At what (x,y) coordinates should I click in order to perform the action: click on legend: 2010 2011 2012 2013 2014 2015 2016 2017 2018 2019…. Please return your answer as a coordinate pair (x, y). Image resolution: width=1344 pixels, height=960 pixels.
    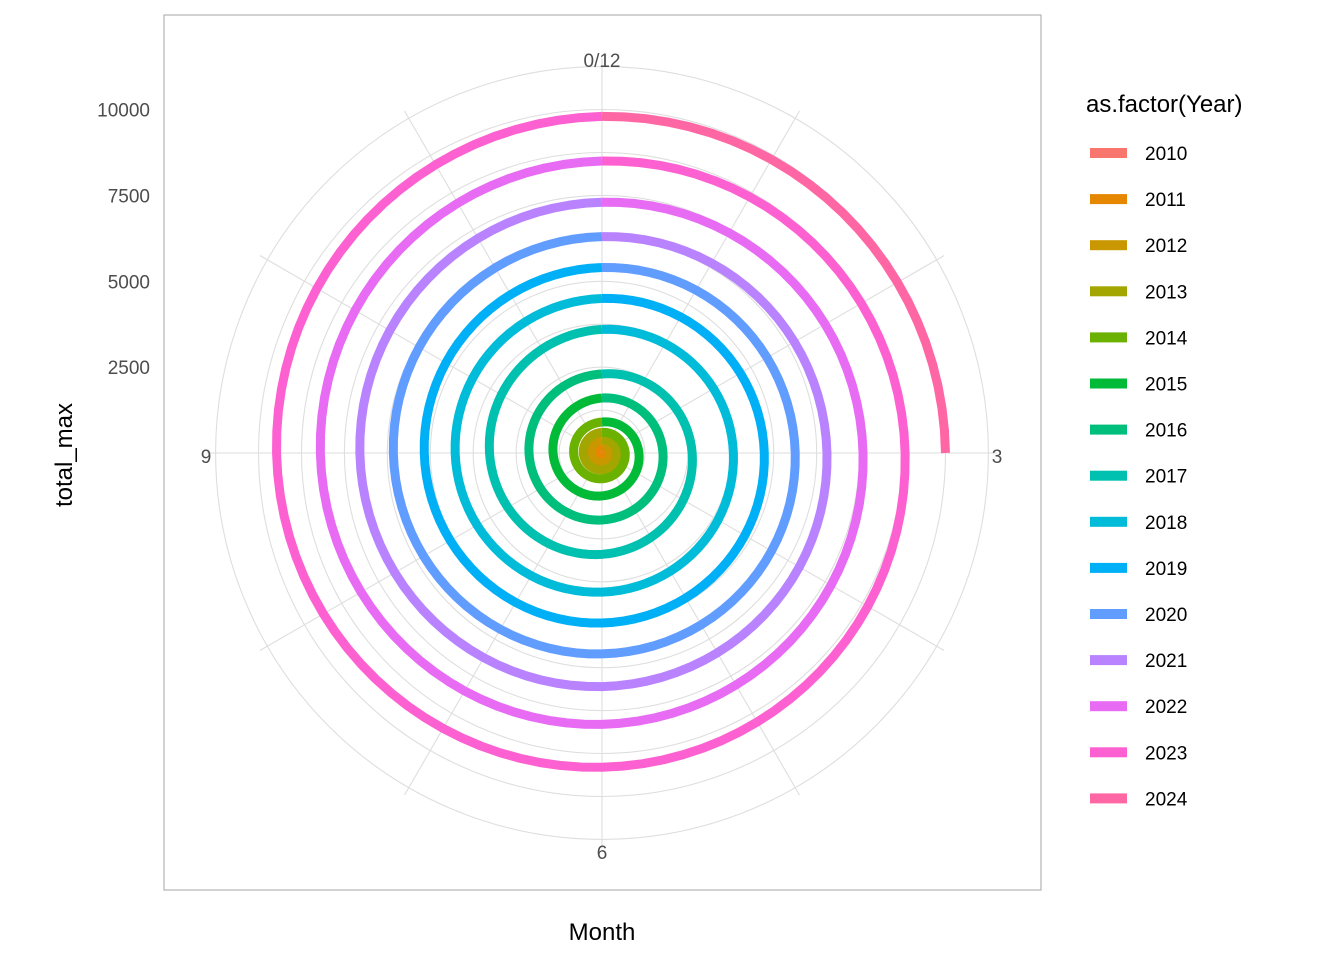
    Looking at the image, I should click on (1139, 477).